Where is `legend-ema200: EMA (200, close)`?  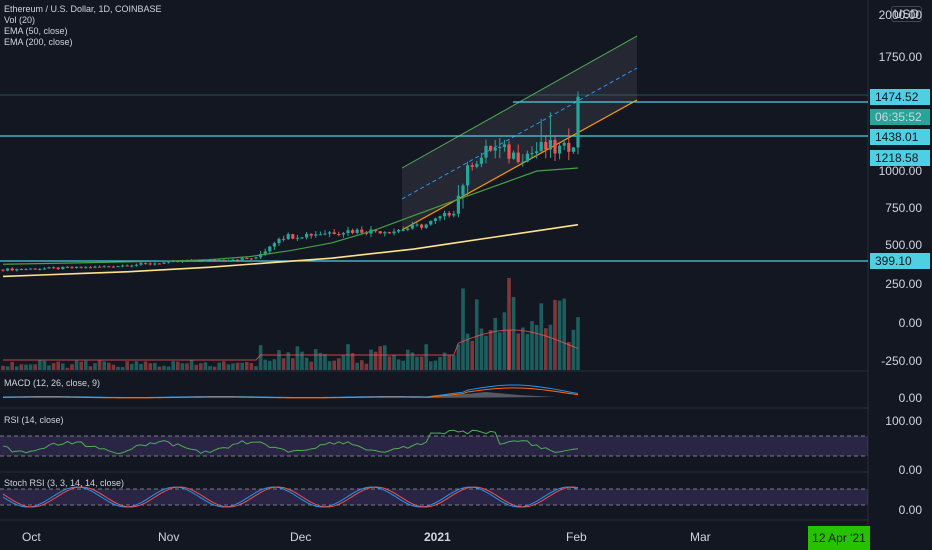
legend-ema200: EMA (200, close) is located at coordinates (38, 42).